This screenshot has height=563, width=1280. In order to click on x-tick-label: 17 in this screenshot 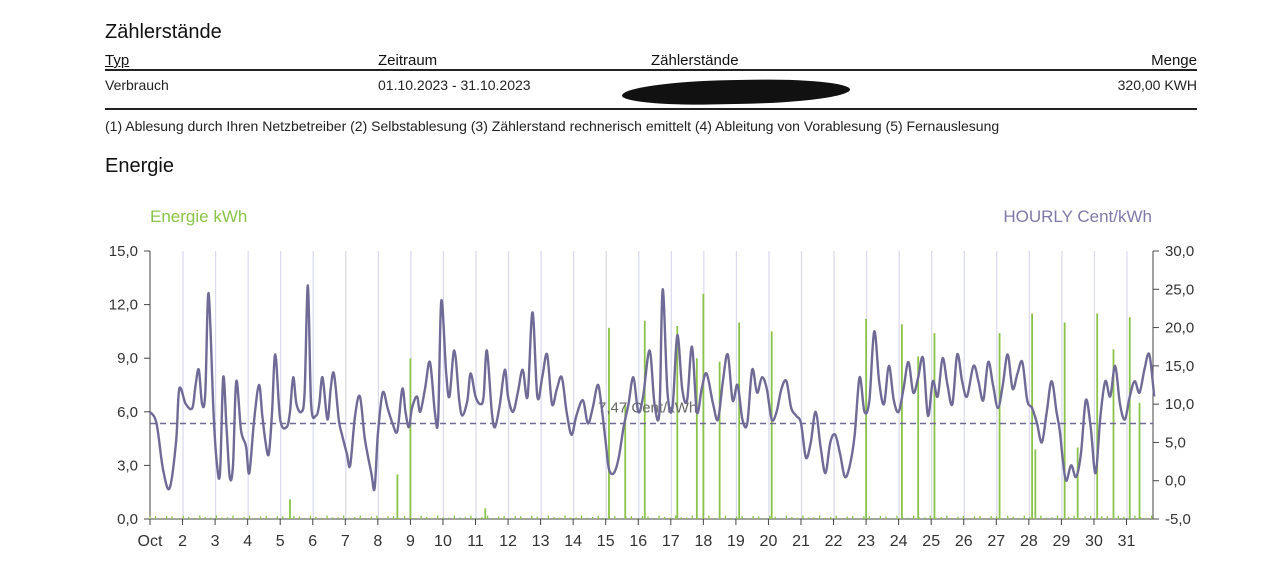, I will do `click(671, 541)`.